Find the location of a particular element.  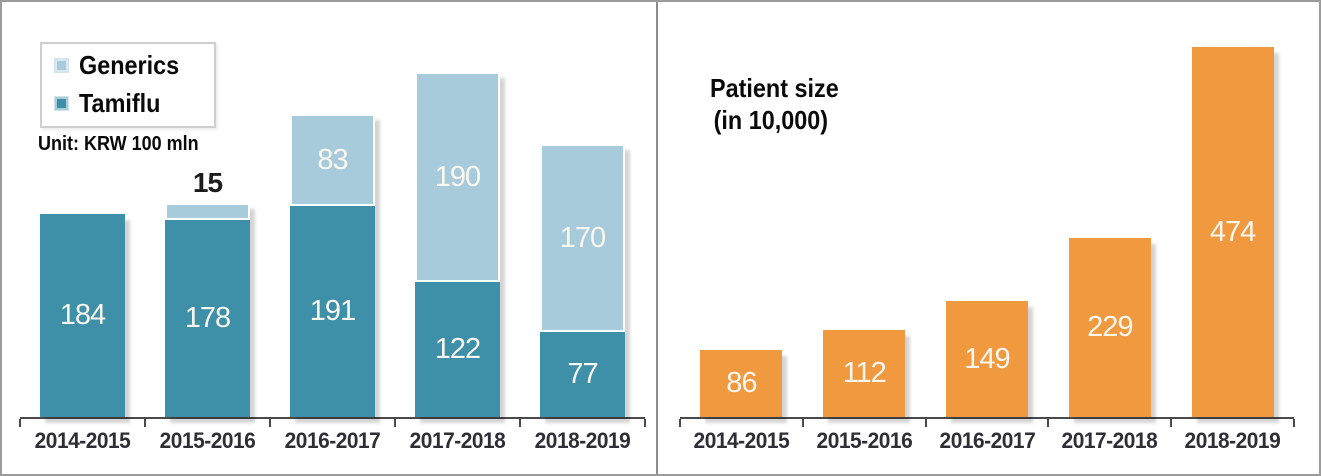

bar-segment-generics: 83 is located at coordinates (332, 160).